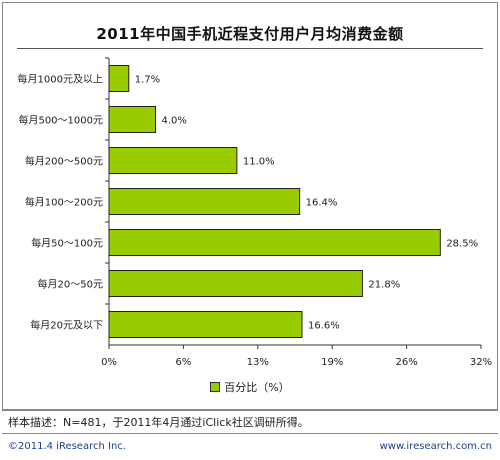 The height and width of the screenshot is (460, 500). Describe the element at coordinates (64, 202) in the screenshot. I see `category-label: 每月100～200元` at that location.